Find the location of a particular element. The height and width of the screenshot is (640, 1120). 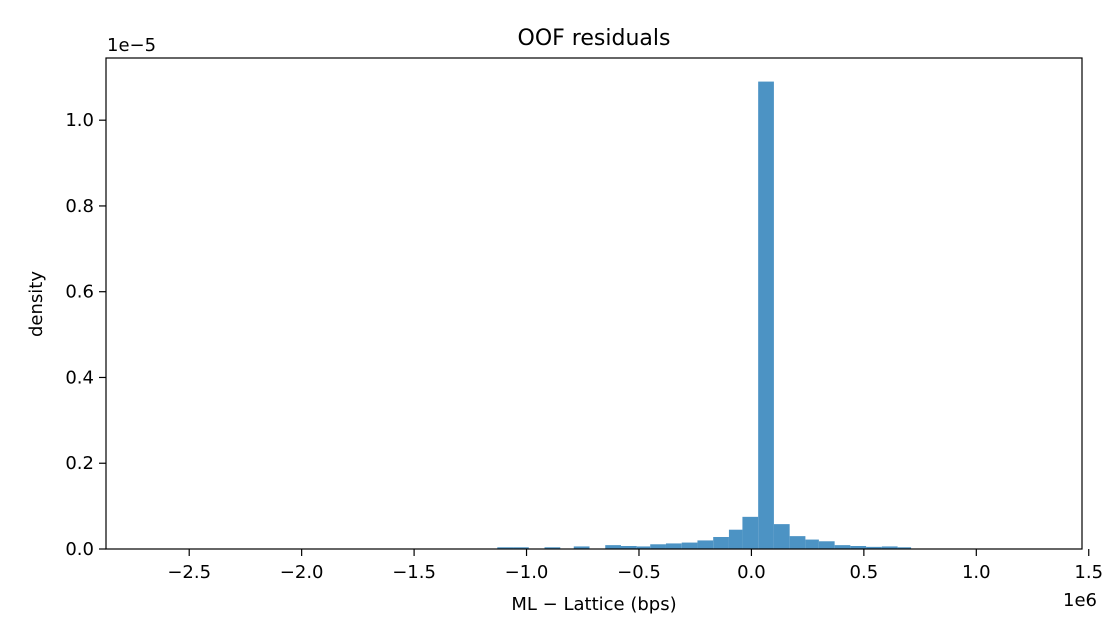

y-tick-label: 1.0 is located at coordinates (79, 120).